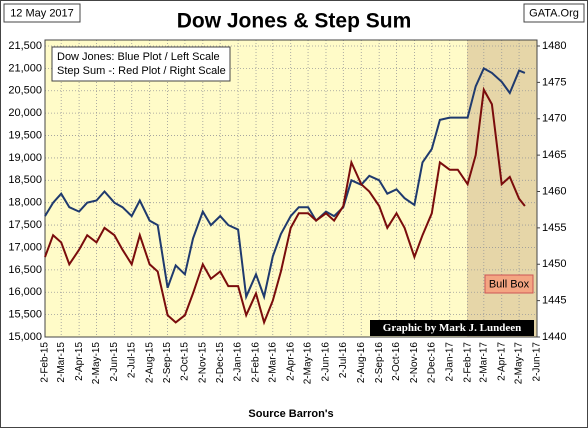 This screenshot has height=428, width=588. I want to click on x-tick-label: 2-Feb-16, so click(256, 362).